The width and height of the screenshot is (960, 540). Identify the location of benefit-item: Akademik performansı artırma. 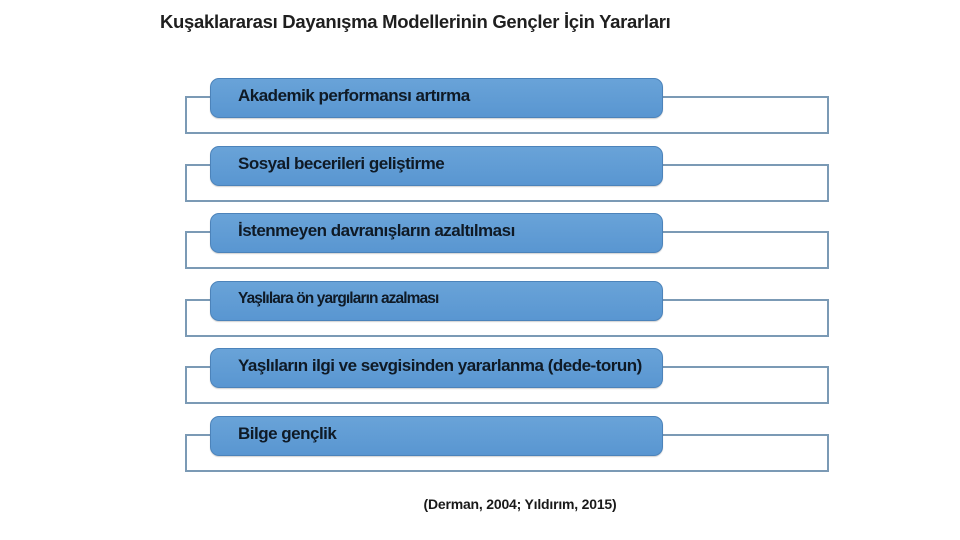
(480, 112).